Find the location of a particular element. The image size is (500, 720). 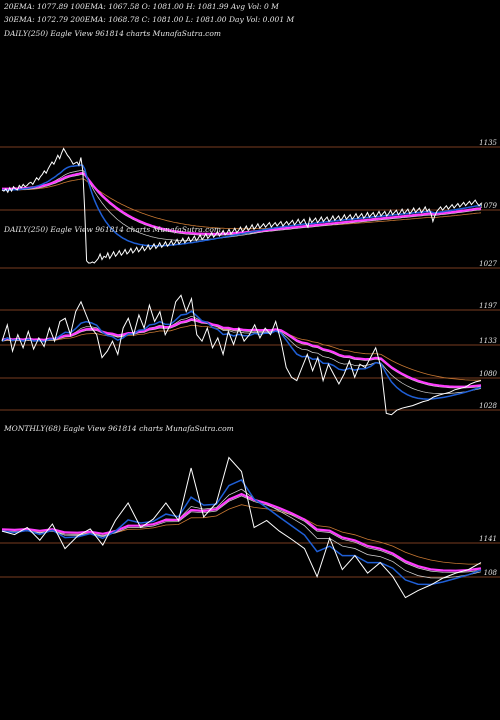

monthly-ema-slow is located at coordinates (241, 532).